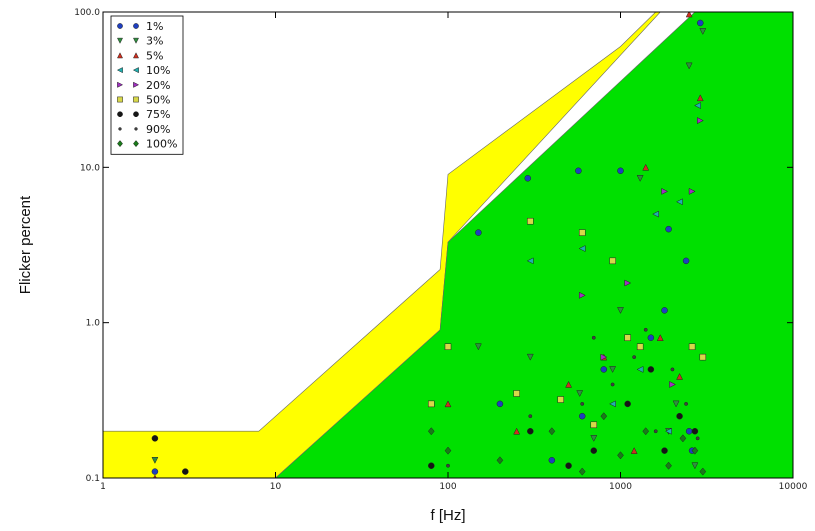 Image resolution: width=815 pixels, height=531 pixels. What do you see at coordinates (158, 129) in the screenshot?
I see `legend-label: 90%` at bounding box center [158, 129].